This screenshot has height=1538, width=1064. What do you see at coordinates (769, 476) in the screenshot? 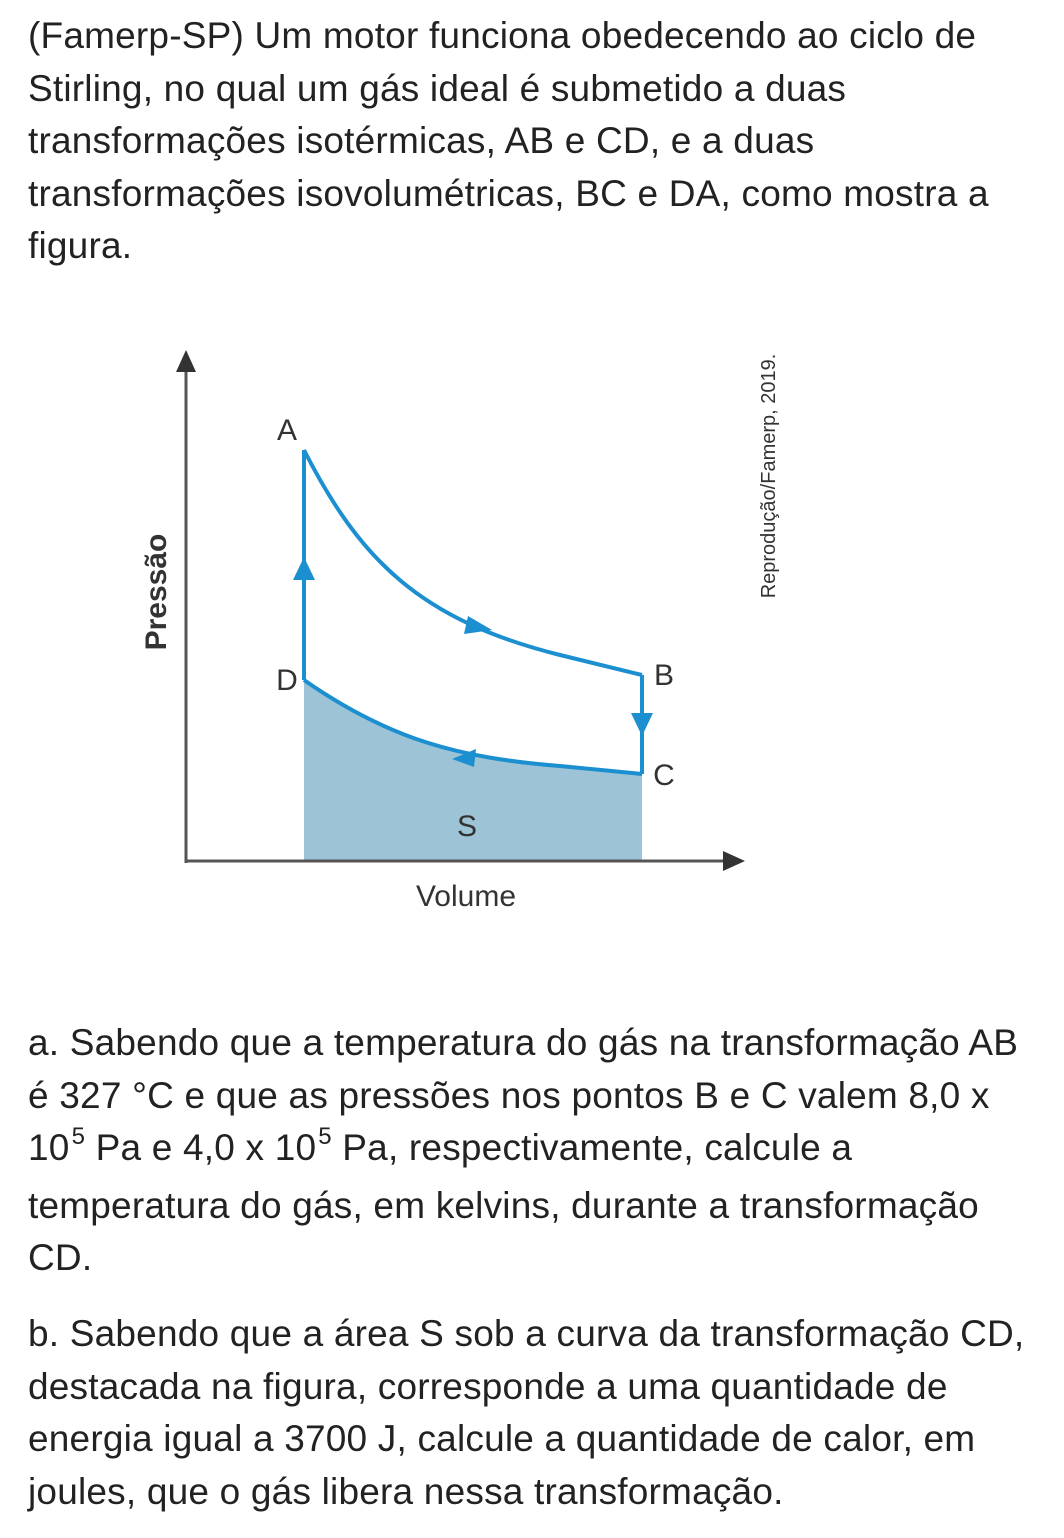
I see `figure-credit: Reprodução/Famerp, 2019.` at bounding box center [769, 476].